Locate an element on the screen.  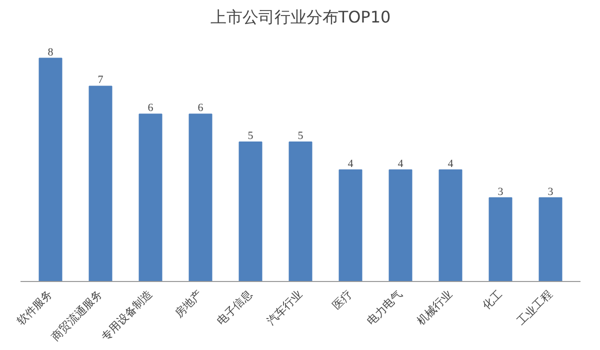
x-tick-label: 工业工程 is located at coordinates (534, 308).